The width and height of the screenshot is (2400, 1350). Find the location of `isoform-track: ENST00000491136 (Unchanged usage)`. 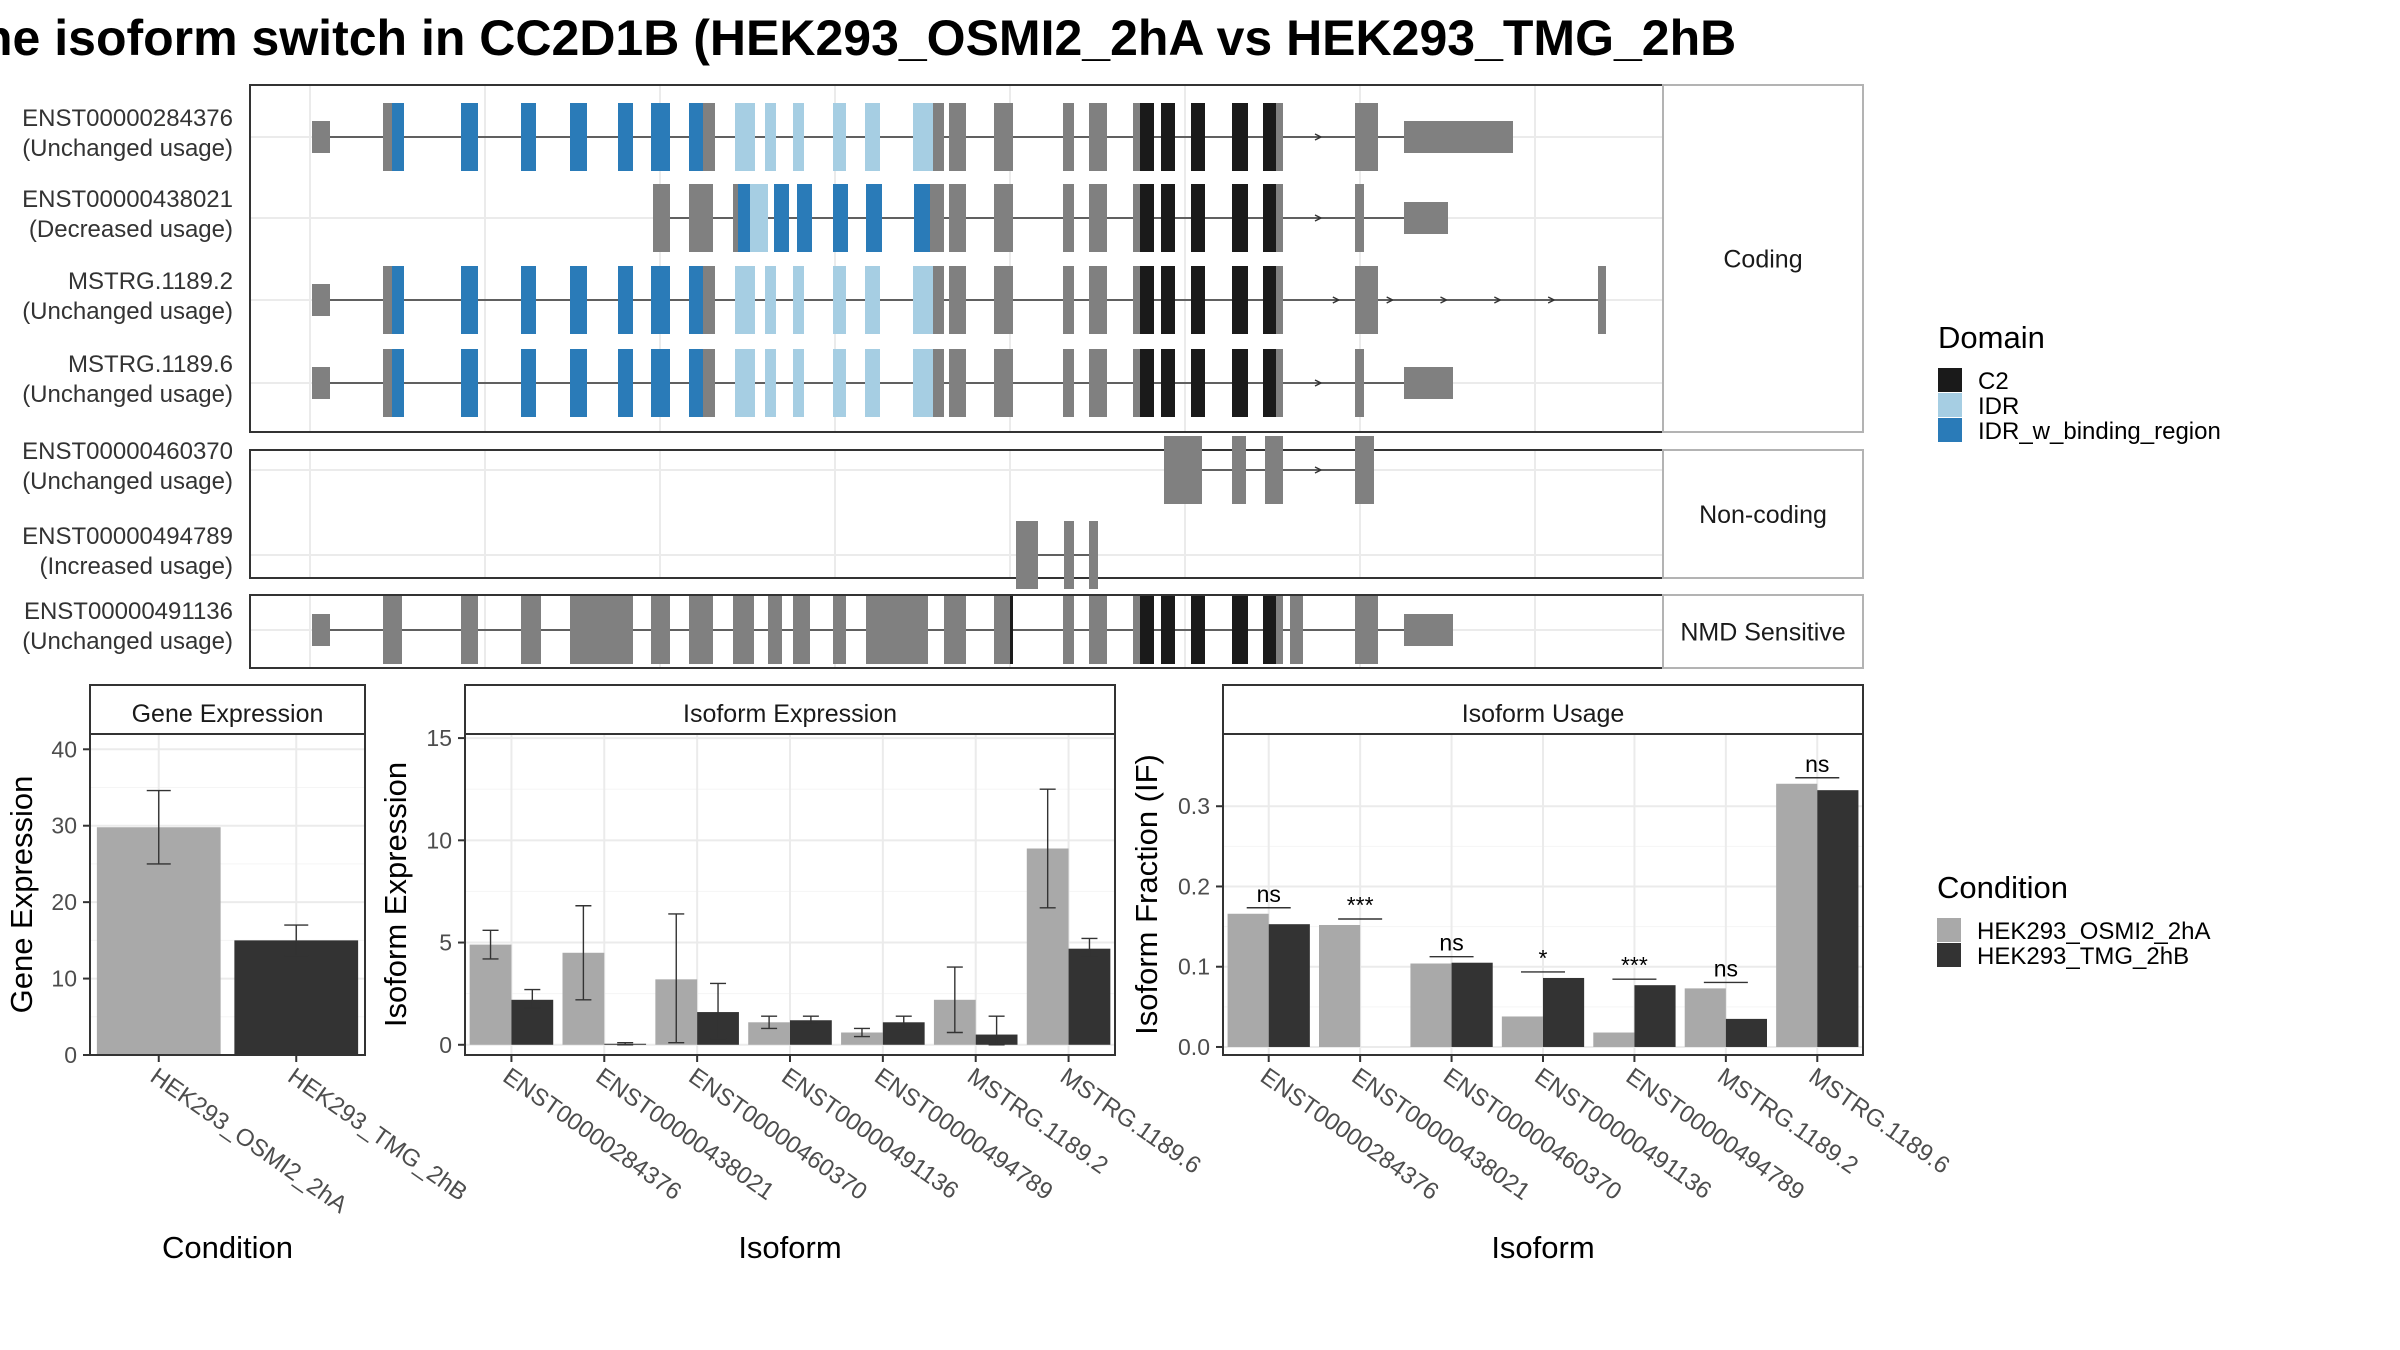

isoform-track: ENST00000491136 (Unchanged usage) is located at coordinates (737, 630).